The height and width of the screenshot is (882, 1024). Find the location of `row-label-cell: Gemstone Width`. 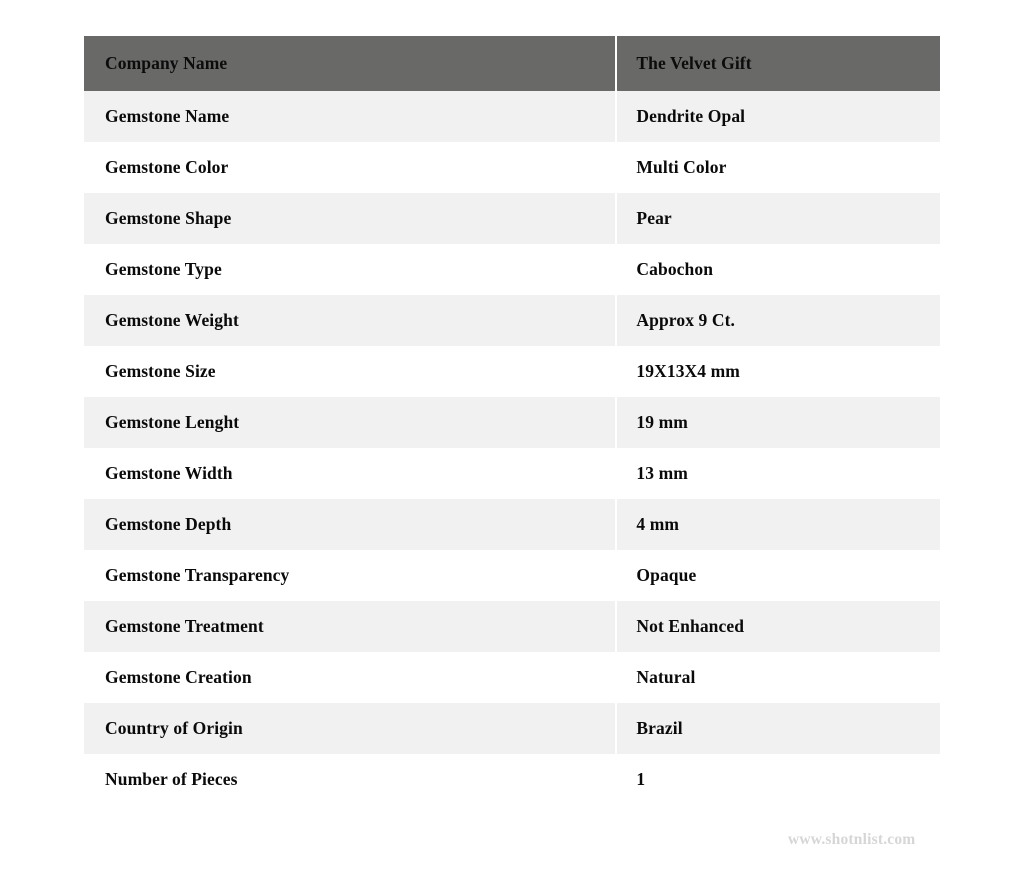

row-label-cell: Gemstone Width is located at coordinates (349, 473).